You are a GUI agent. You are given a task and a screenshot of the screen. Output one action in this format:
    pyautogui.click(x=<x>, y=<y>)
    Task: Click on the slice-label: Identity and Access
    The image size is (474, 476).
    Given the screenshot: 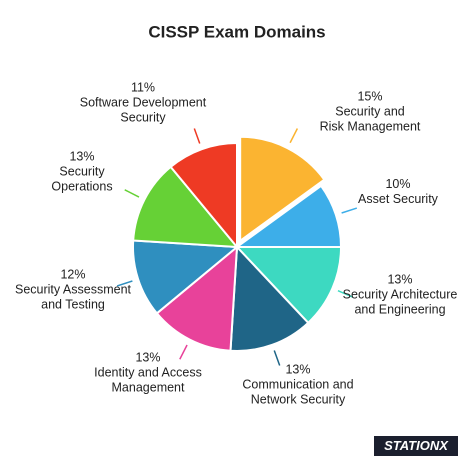 What is the action you would take?
    pyautogui.click(x=148, y=372)
    